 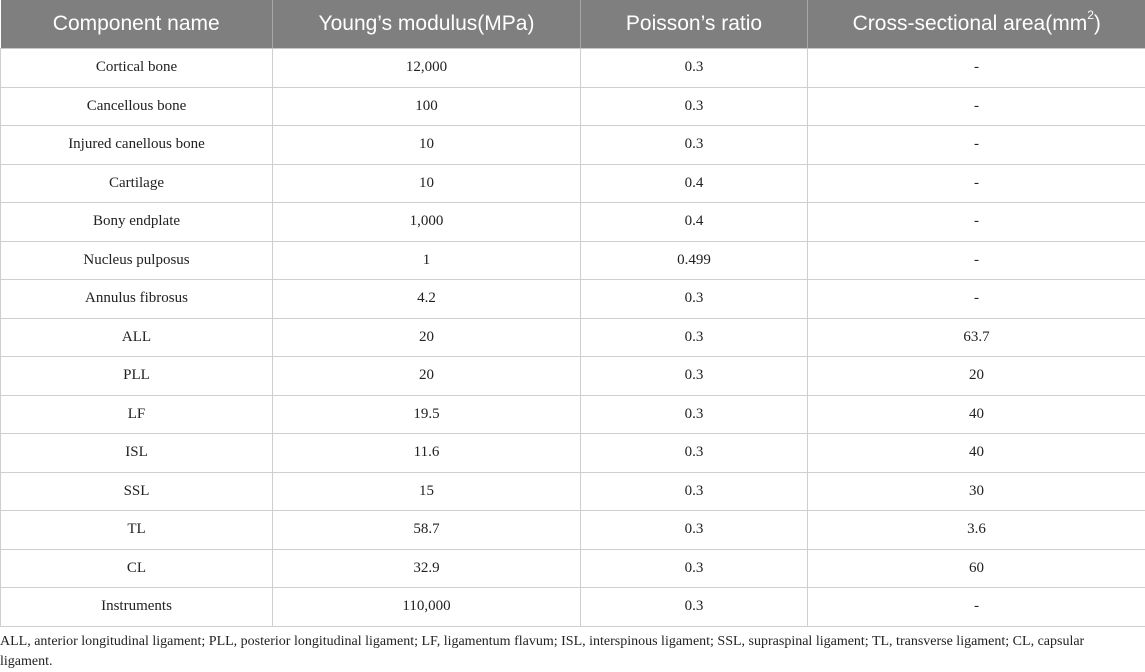 I want to click on cell-youngs-modulus: 4.2, so click(x=427, y=299).